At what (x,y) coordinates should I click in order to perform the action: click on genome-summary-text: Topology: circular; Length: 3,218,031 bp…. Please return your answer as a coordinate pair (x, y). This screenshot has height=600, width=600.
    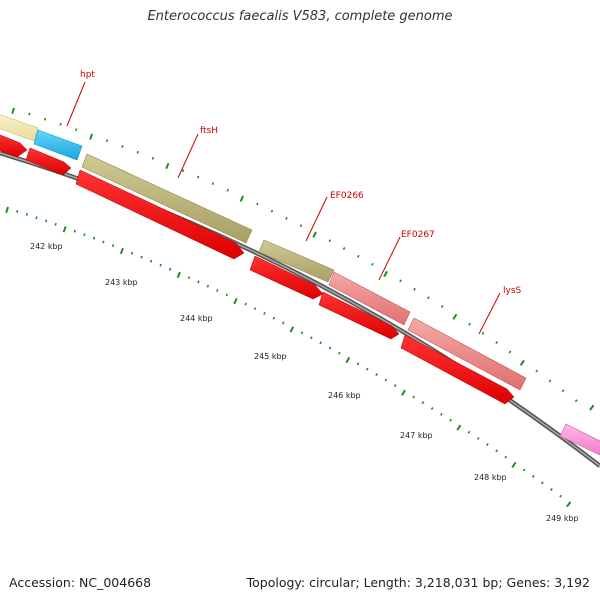
    Looking at the image, I should click on (418, 582).